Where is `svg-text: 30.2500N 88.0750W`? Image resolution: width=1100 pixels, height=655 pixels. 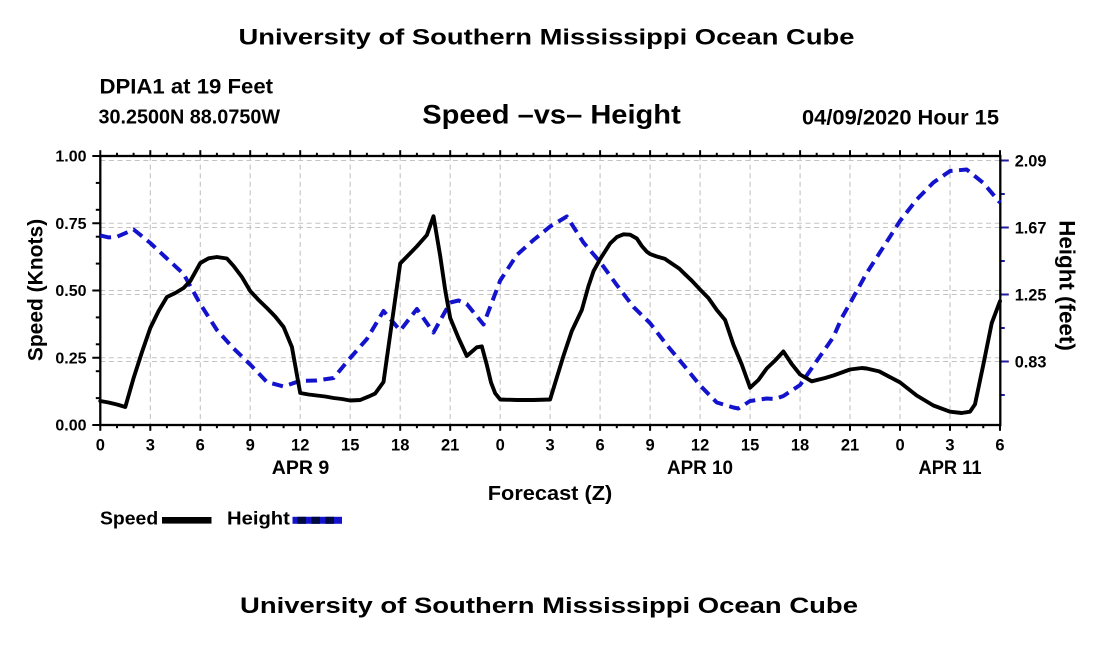 svg-text: 30.2500N 88.0750W is located at coordinates (190, 118).